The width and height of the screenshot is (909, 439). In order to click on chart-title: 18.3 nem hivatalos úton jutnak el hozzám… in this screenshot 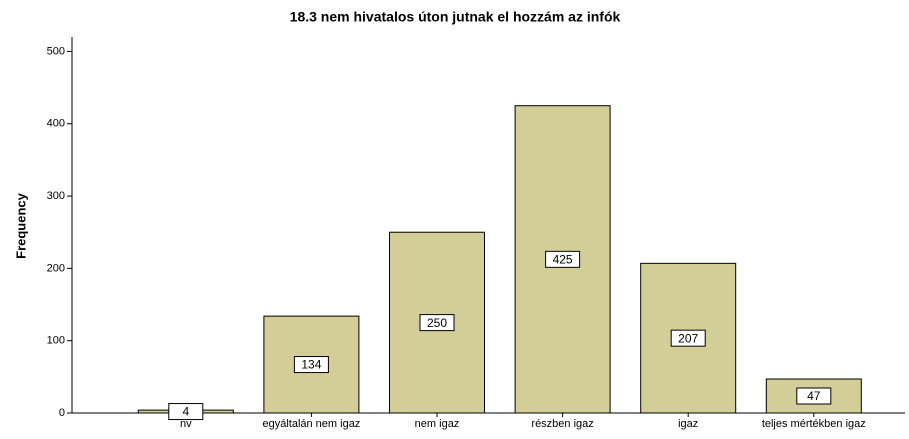, I will do `click(455, 17)`.